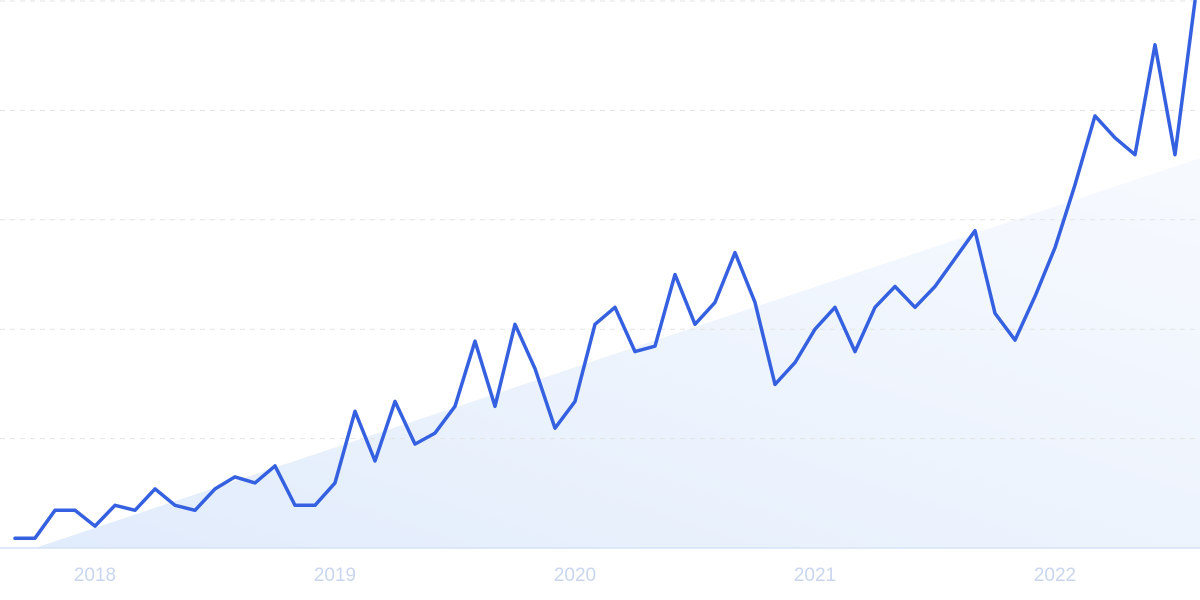 The width and height of the screenshot is (1200, 600). What do you see at coordinates (575, 575) in the screenshot?
I see `x-tick-label: 2020` at bounding box center [575, 575].